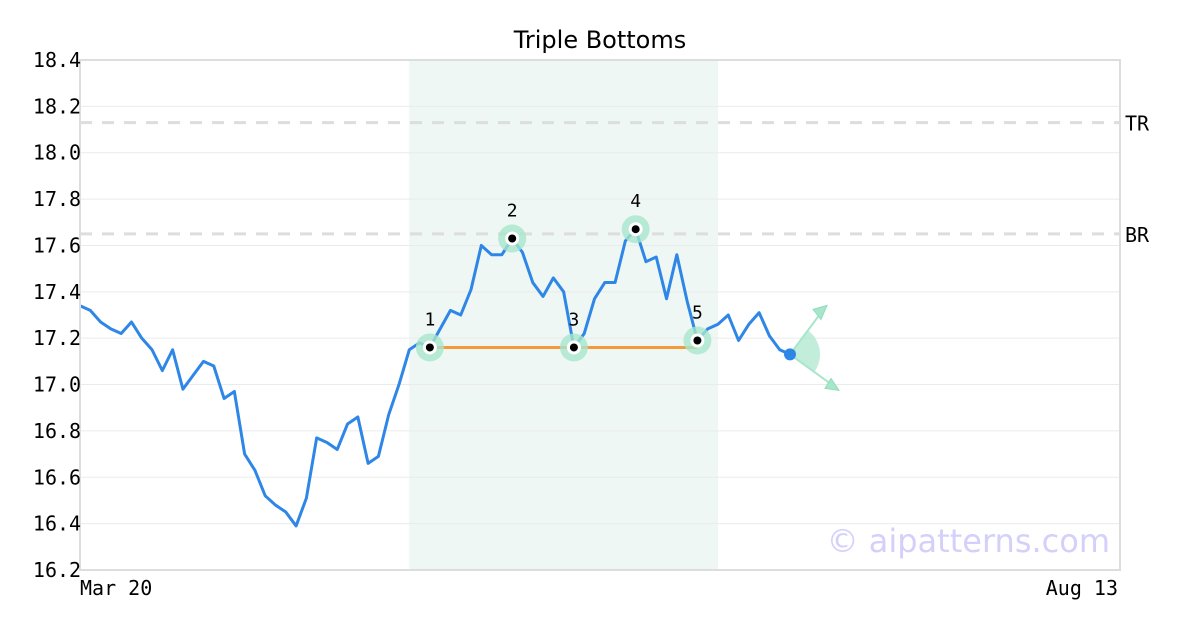  I want to click on pattern-point-label: 4, so click(635, 201).